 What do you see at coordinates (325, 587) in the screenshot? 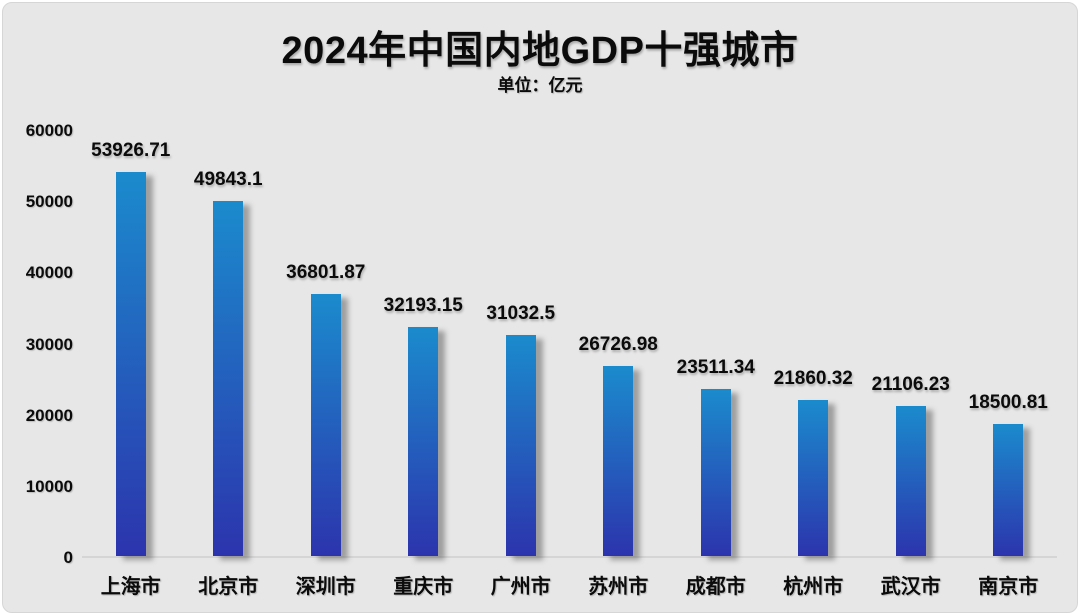
I see `category-label: 深圳市` at bounding box center [325, 587].